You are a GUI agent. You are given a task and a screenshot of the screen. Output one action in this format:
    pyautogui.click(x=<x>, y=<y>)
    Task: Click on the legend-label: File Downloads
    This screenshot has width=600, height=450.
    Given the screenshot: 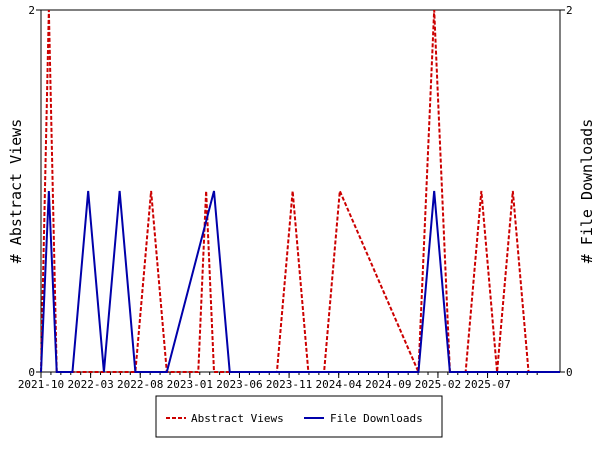 What is the action you would take?
    pyautogui.click(x=376, y=418)
    